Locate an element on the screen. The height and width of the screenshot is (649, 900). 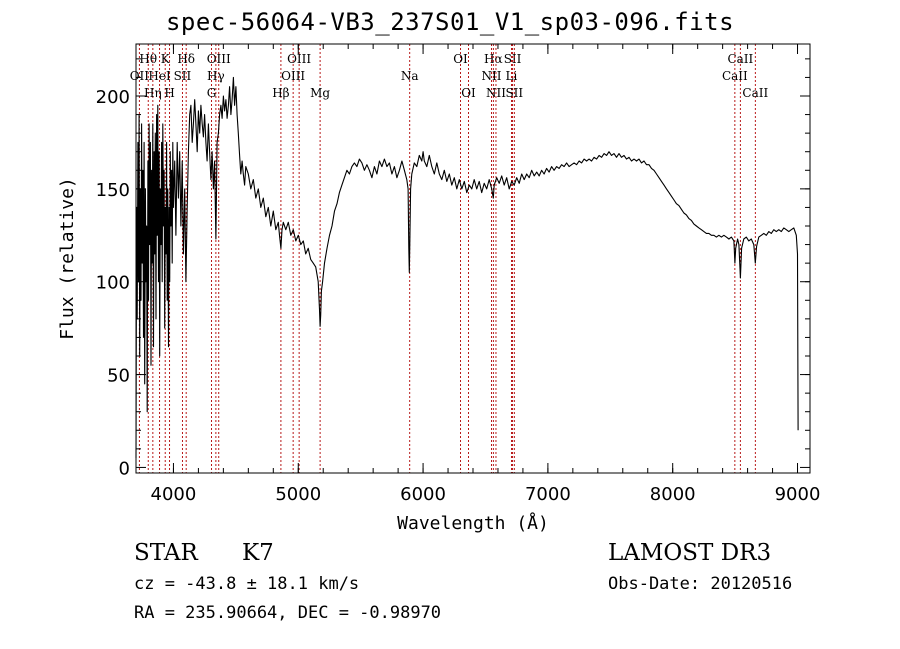
object-subclass: K7 is located at coordinates (258, 553).